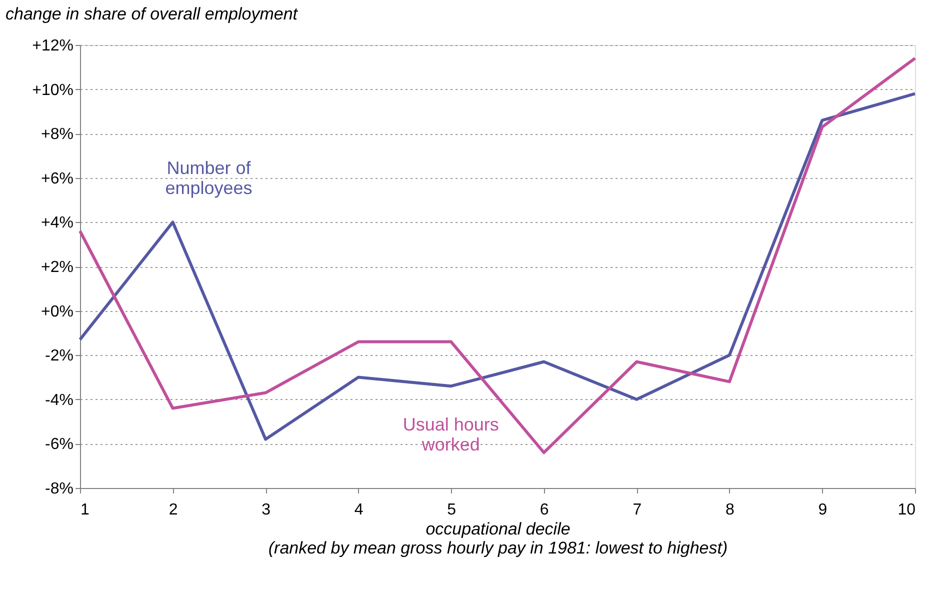  I want to click on x-tick-label: 2, so click(173, 510).